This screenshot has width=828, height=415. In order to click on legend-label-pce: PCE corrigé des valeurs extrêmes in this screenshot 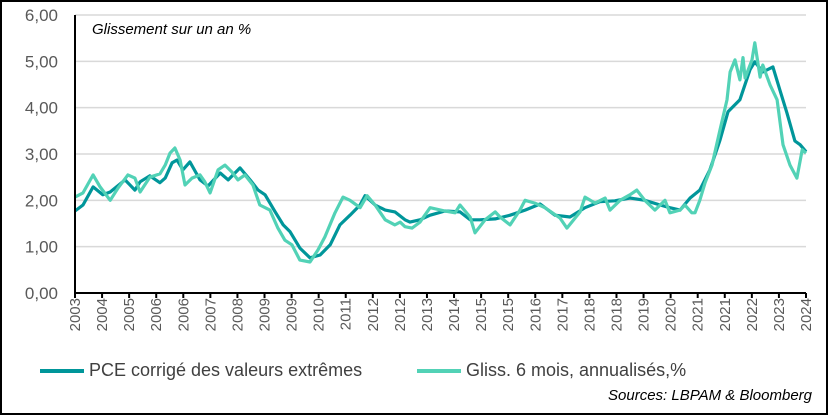, I will do `click(226, 370)`.